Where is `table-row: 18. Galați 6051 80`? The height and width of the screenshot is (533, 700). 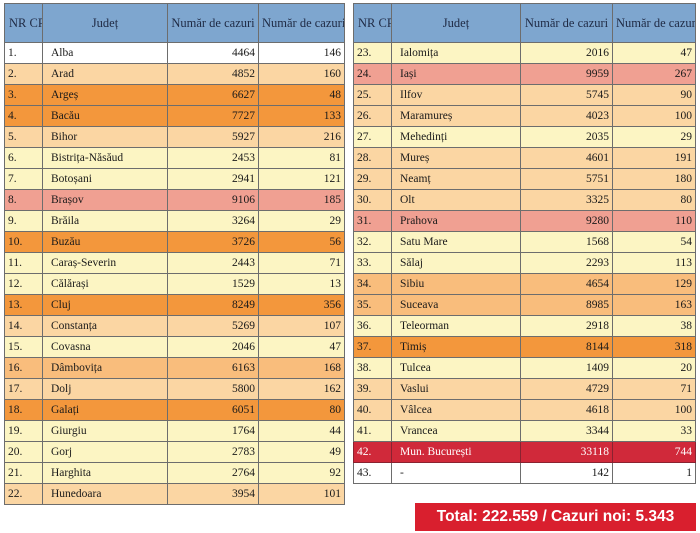 table-row: 18. Galați 6051 80 is located at coordinates (174, 410).